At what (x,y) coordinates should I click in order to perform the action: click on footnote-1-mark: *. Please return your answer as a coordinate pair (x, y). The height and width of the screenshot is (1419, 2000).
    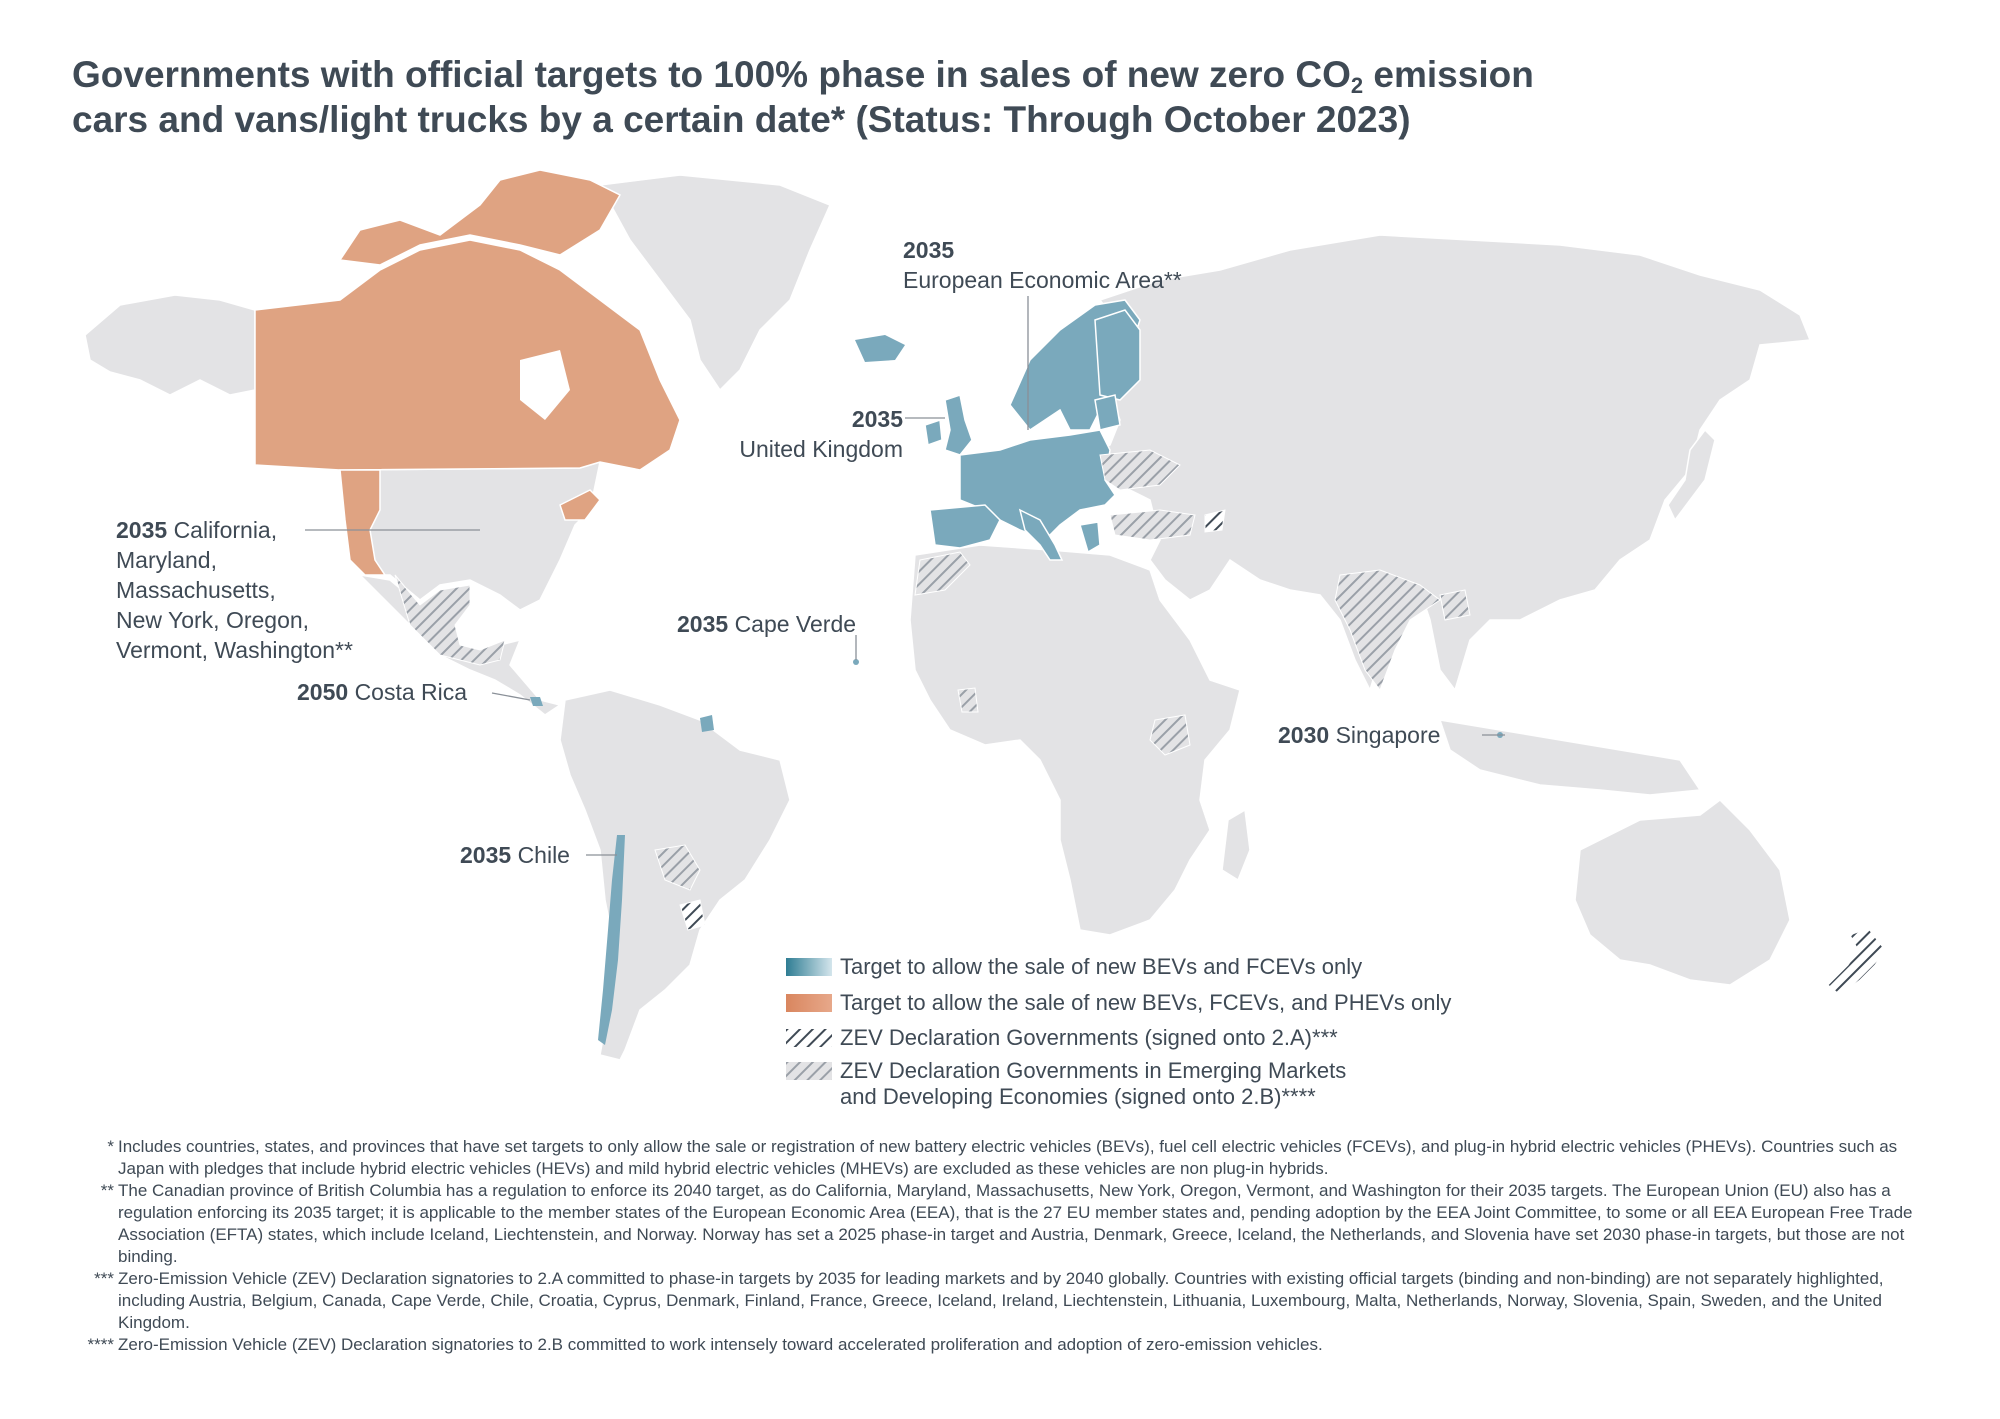
    Looking at the image, I should click on (110, 1146).